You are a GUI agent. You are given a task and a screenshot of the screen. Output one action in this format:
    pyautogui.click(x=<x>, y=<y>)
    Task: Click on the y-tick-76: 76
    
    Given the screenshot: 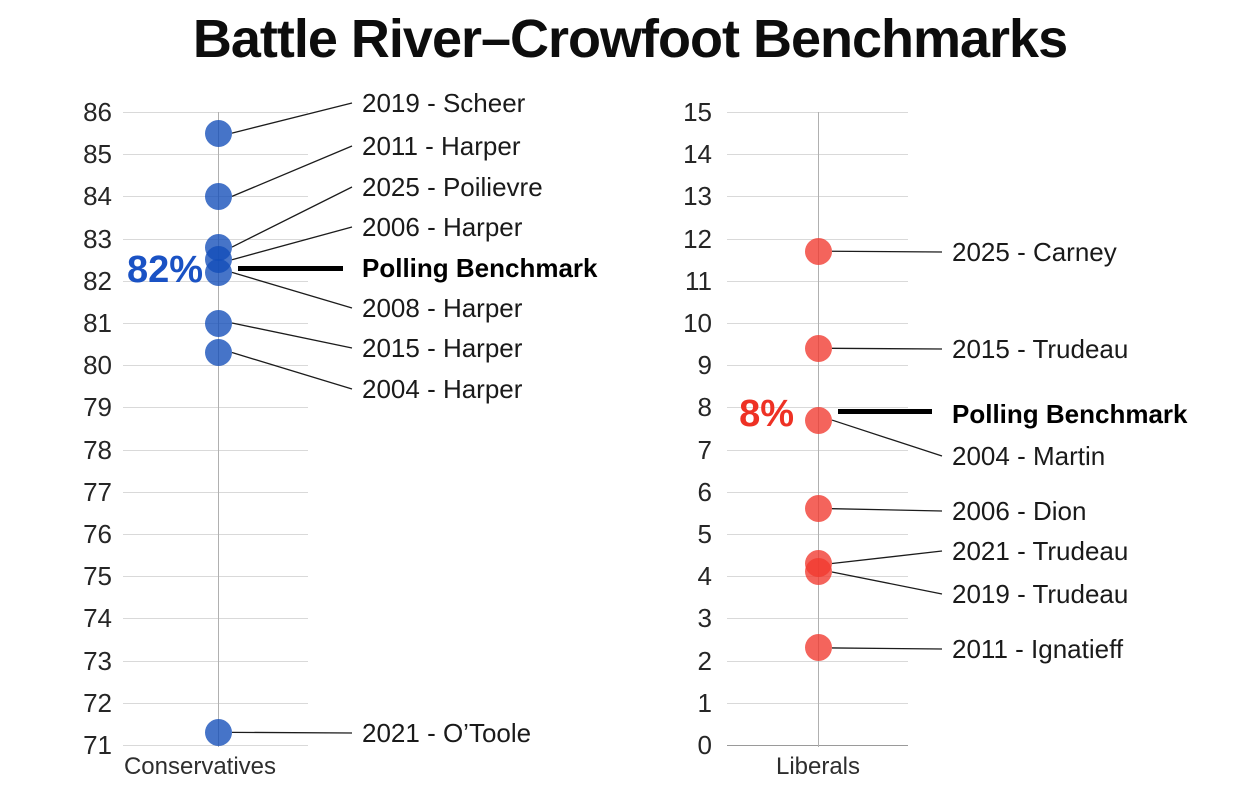 What is the action you would take?
    pyautogui.click(x=97, y=534)
    